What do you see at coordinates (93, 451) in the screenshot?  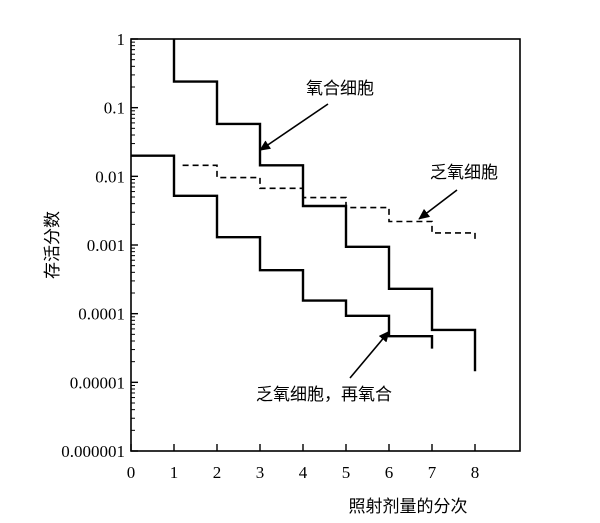 I see `y-tick-label: 0.000001` at bounding box center [93, 451].